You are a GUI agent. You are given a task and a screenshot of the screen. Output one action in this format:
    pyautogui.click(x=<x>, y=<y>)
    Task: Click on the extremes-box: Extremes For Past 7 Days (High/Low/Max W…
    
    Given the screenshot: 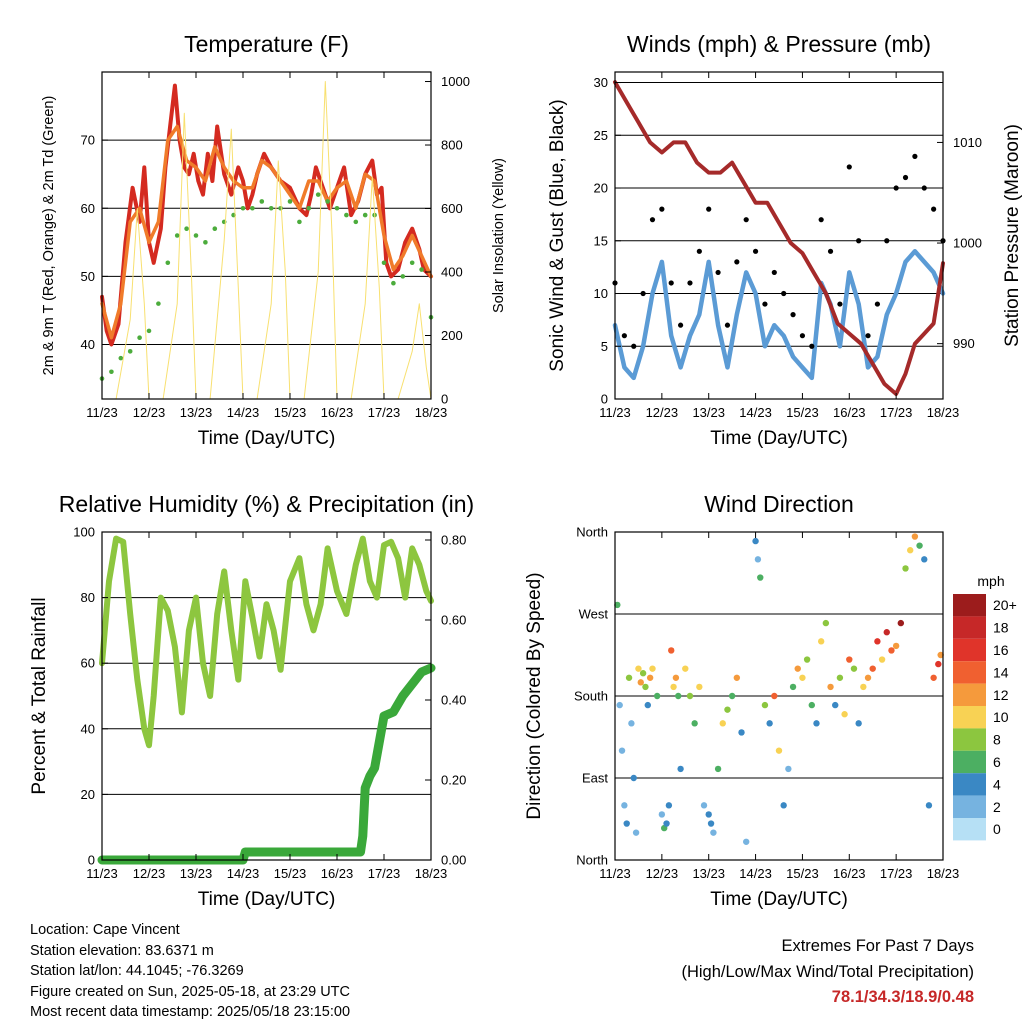 What is the action you would take?
    pyautogui.click(x=827, y=972)
    